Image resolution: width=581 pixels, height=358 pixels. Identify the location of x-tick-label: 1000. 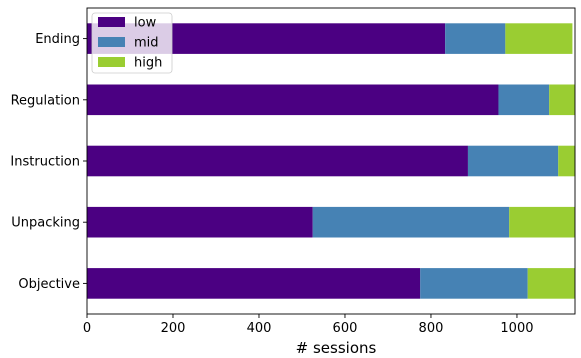
(516, 328).